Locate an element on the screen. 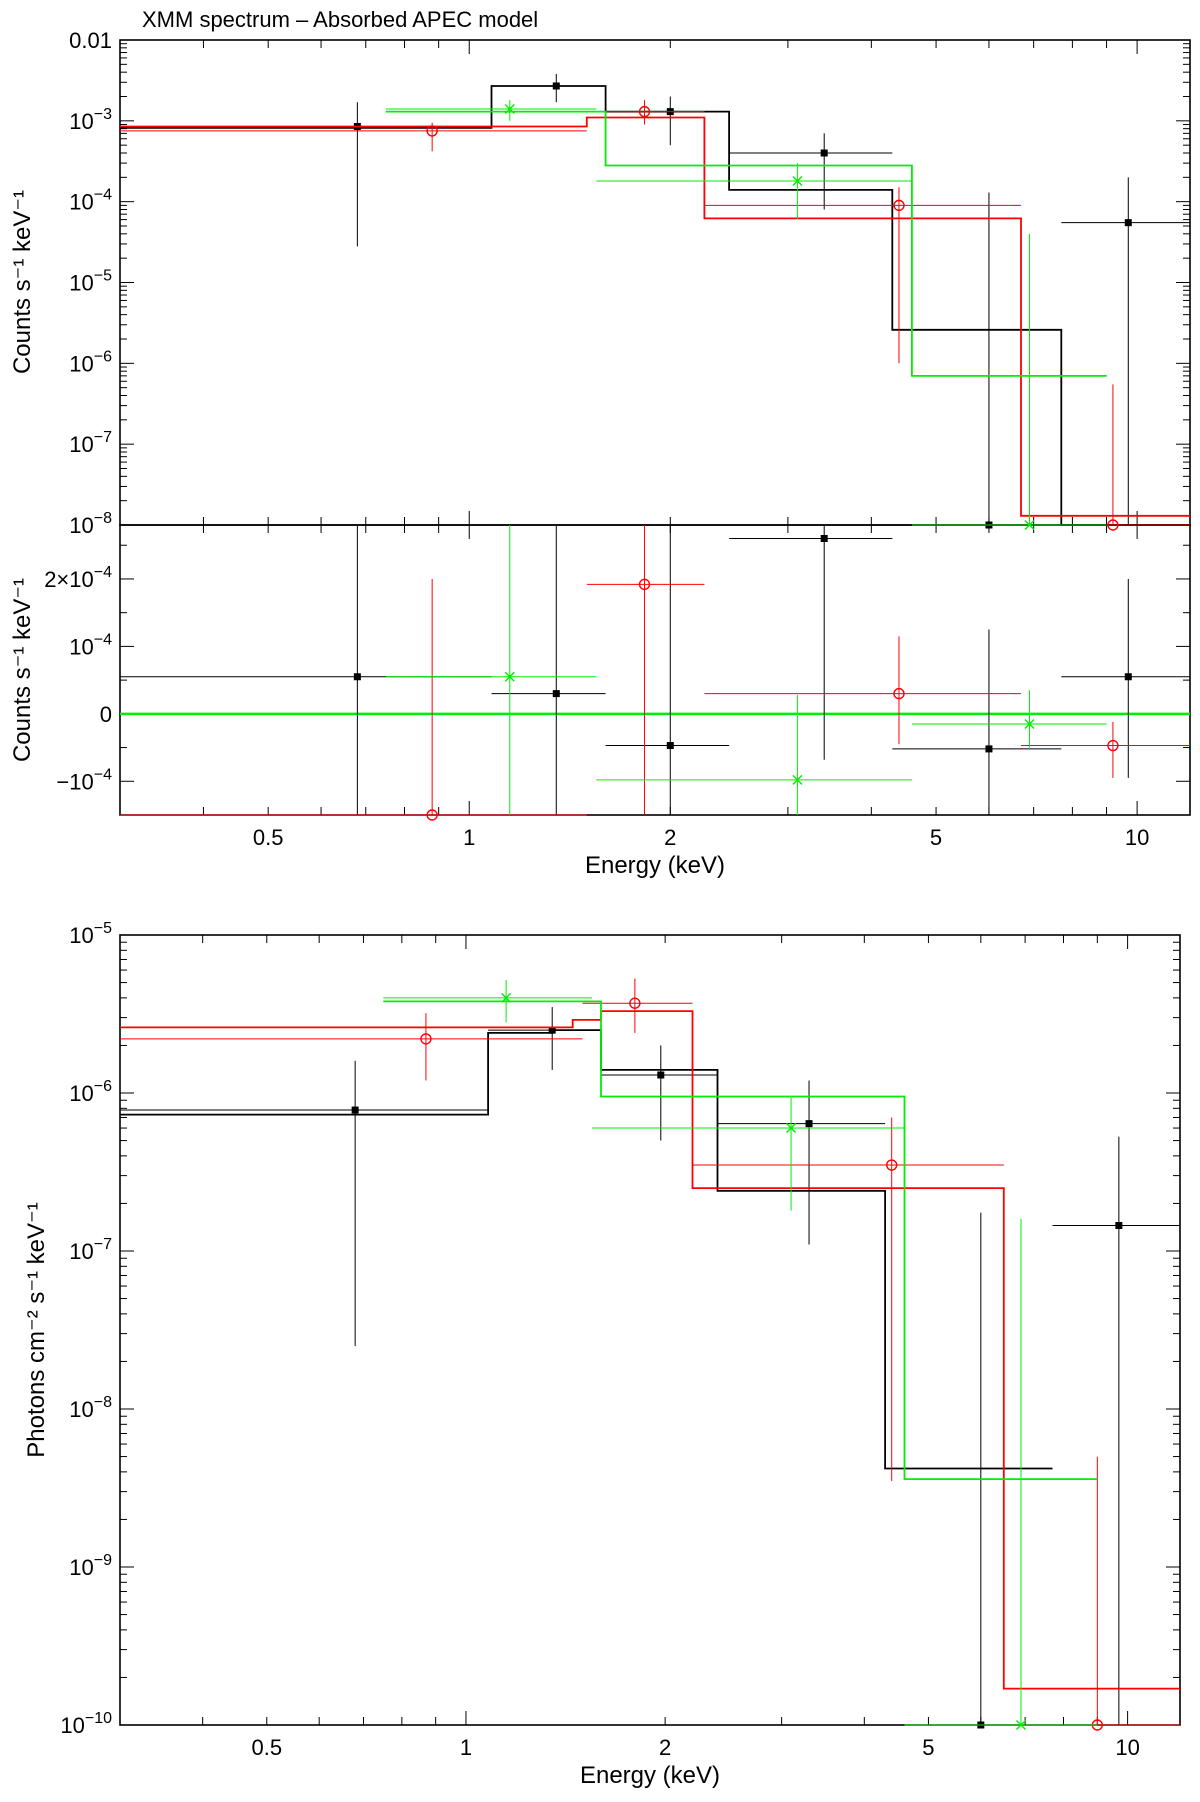 The image size is (1200, 1802). panel-1-model-green is located at coordinates (746, 243).